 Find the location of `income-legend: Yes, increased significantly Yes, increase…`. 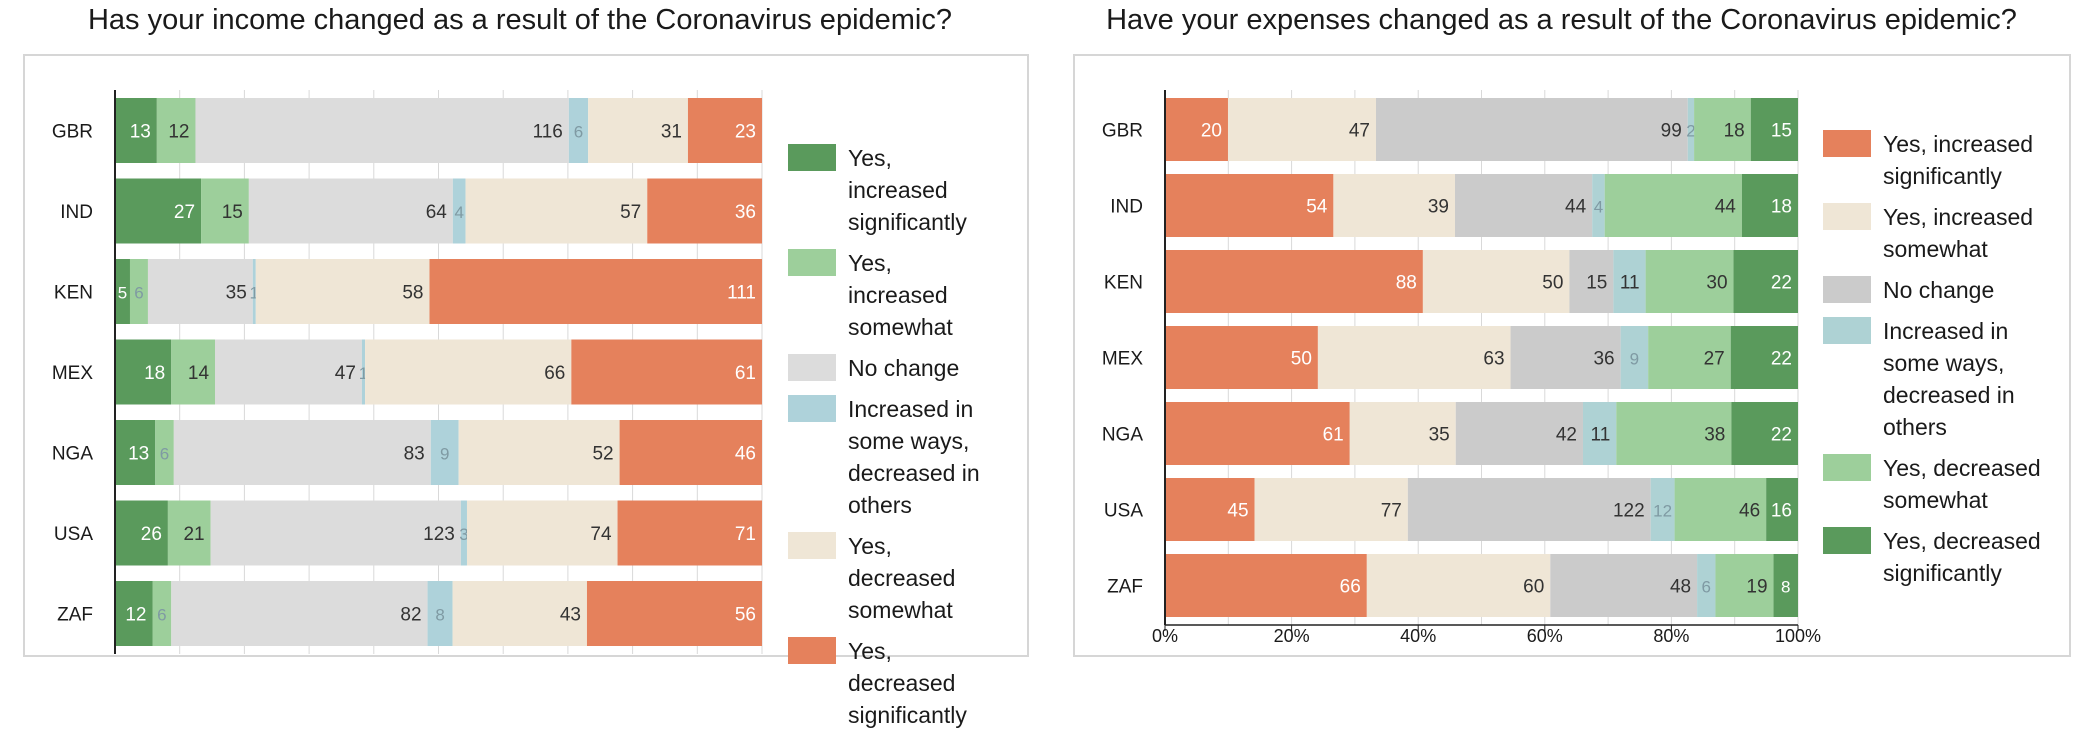

income-legend: Yes, increased significantly Yes, increase… is located at coordinates (893, 441).